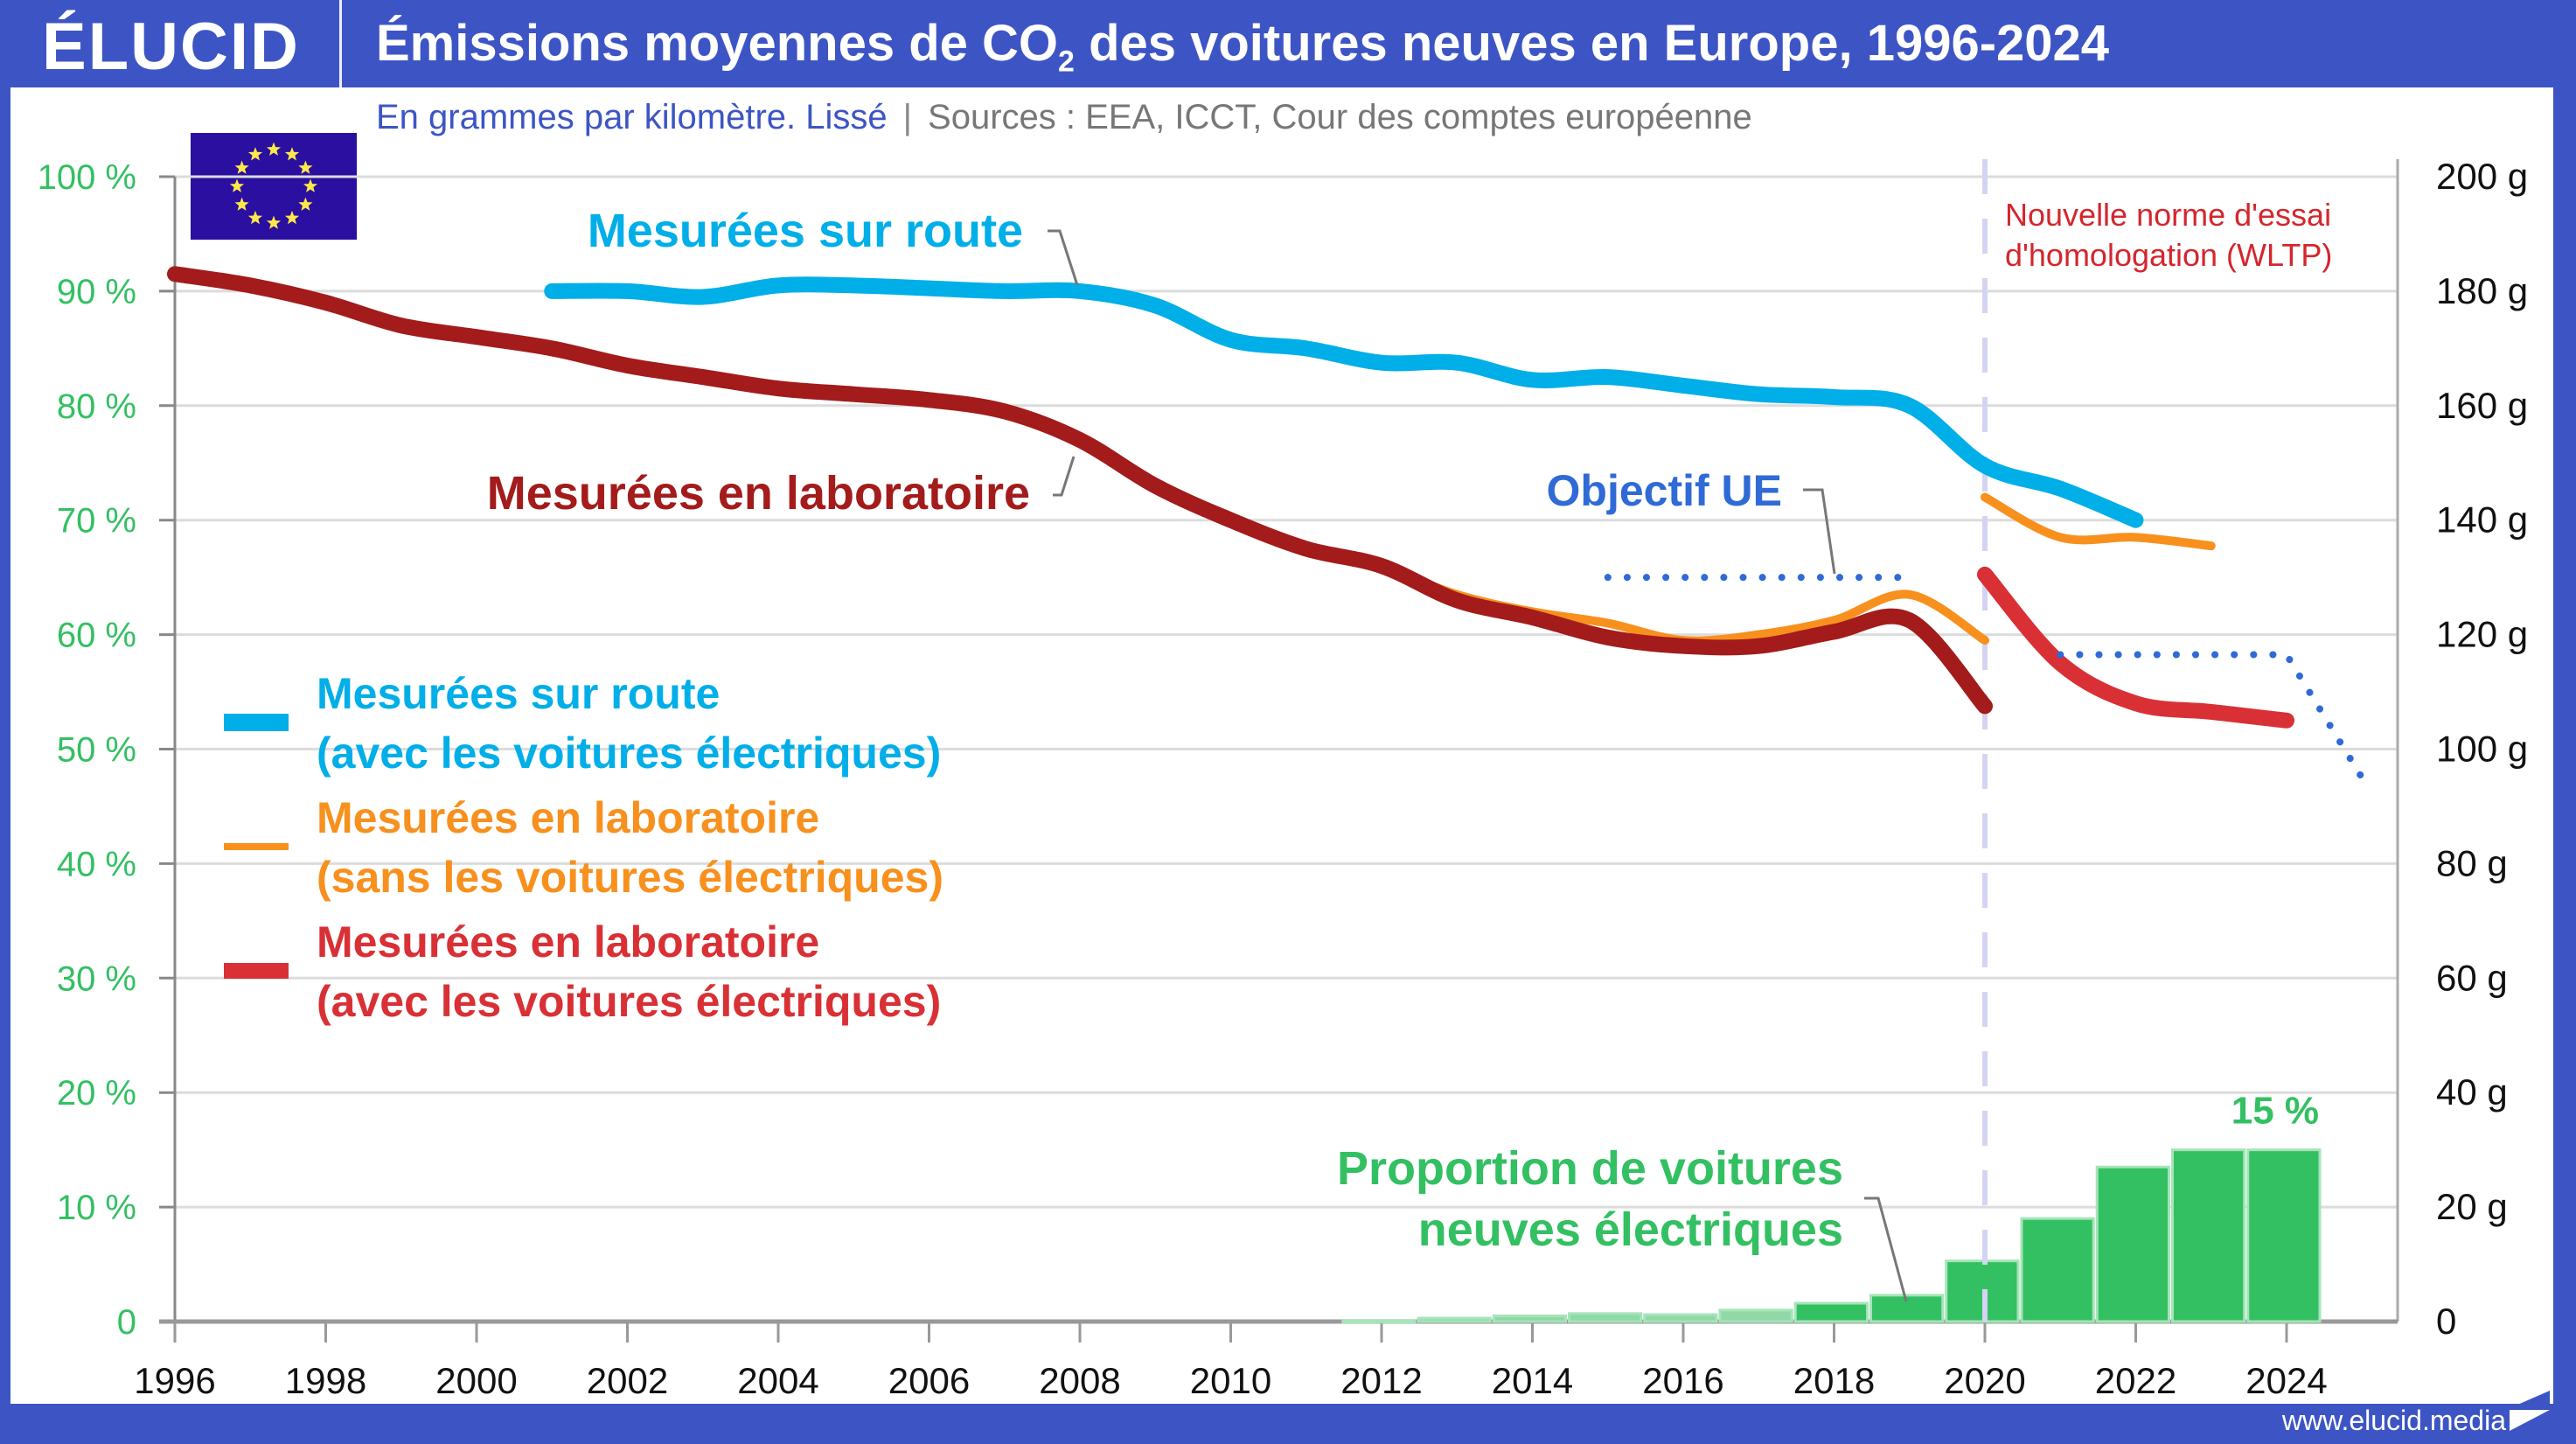 The image size is (2576, 1444). What do you see at coordinates (1066, 62) in the screenshot?
I see `title-subscript: 2` at bounding box center [1066, 62].